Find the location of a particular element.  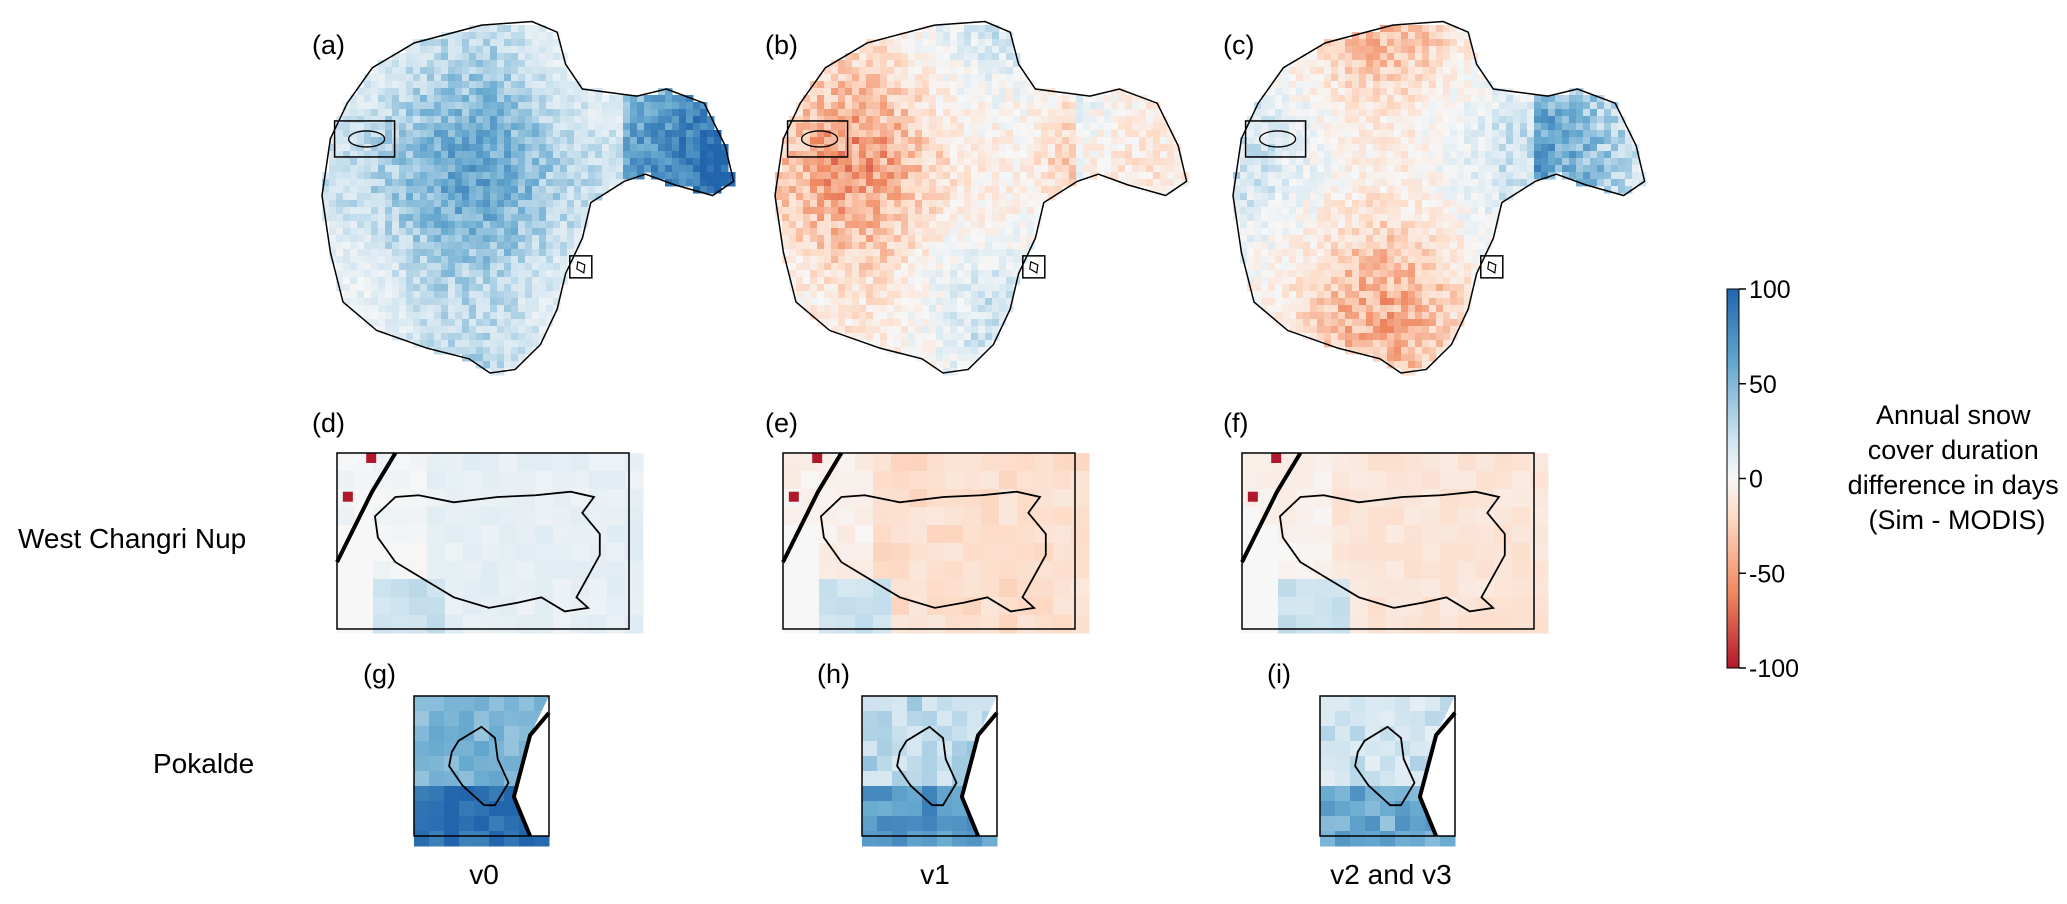

catchment-map-v2-v3 is located at coordinates (1439, 198).